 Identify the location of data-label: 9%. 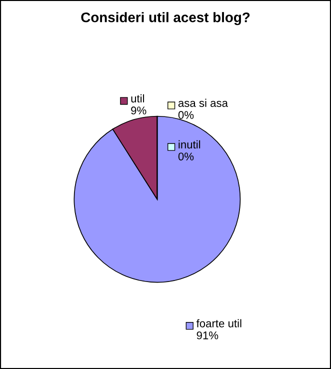
(138, 110).